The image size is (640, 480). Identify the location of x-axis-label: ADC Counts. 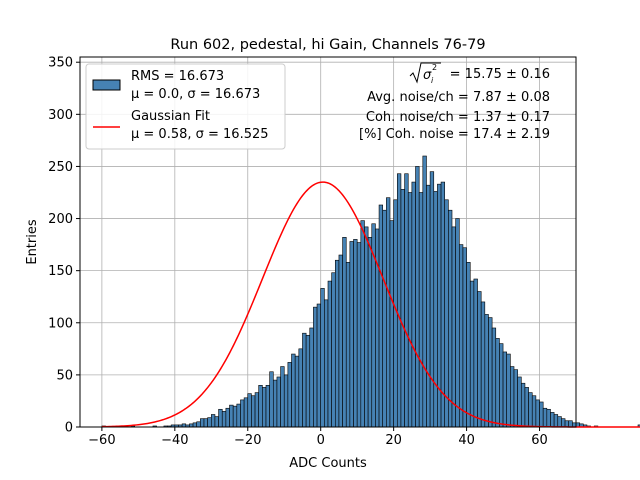
(328, 463).